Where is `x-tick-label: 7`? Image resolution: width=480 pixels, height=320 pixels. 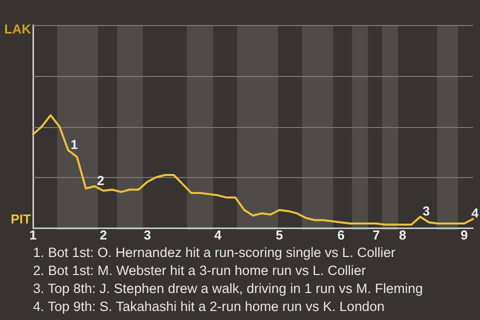 x-tick-label: 7 is located at coordinates (376, 234).